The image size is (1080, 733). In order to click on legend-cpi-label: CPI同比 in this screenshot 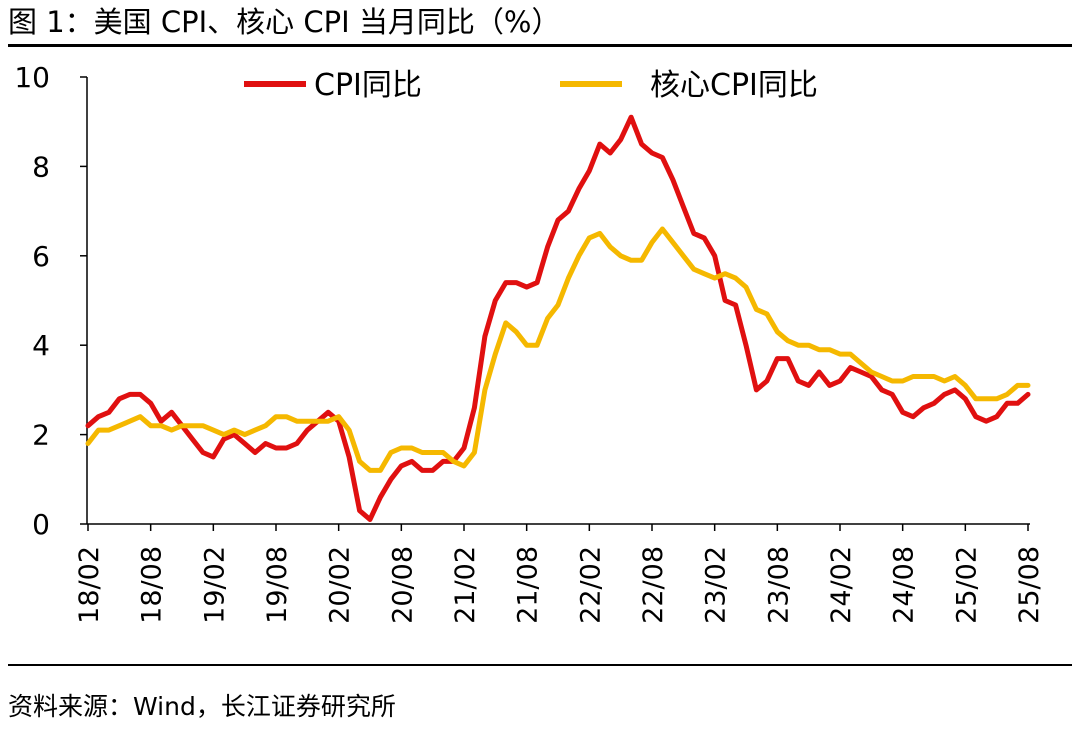, I will do `click(368, 85)`.